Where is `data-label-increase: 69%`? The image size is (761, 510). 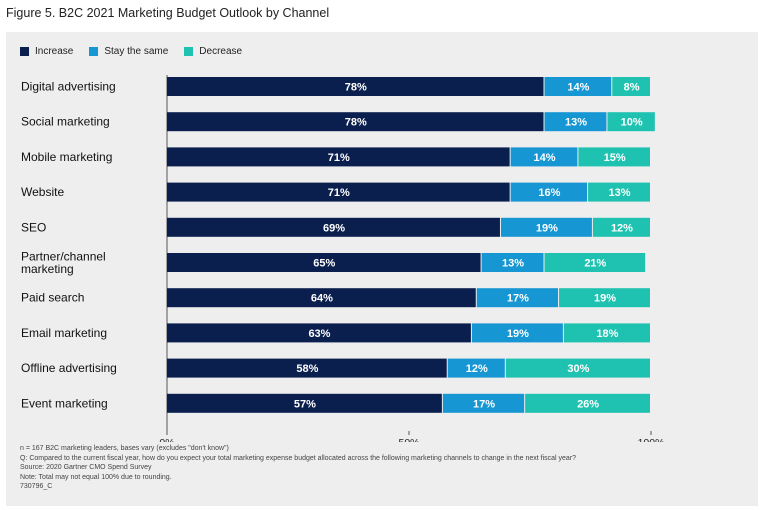
data-label-increase: 69% is located at coordinates (334, 228).